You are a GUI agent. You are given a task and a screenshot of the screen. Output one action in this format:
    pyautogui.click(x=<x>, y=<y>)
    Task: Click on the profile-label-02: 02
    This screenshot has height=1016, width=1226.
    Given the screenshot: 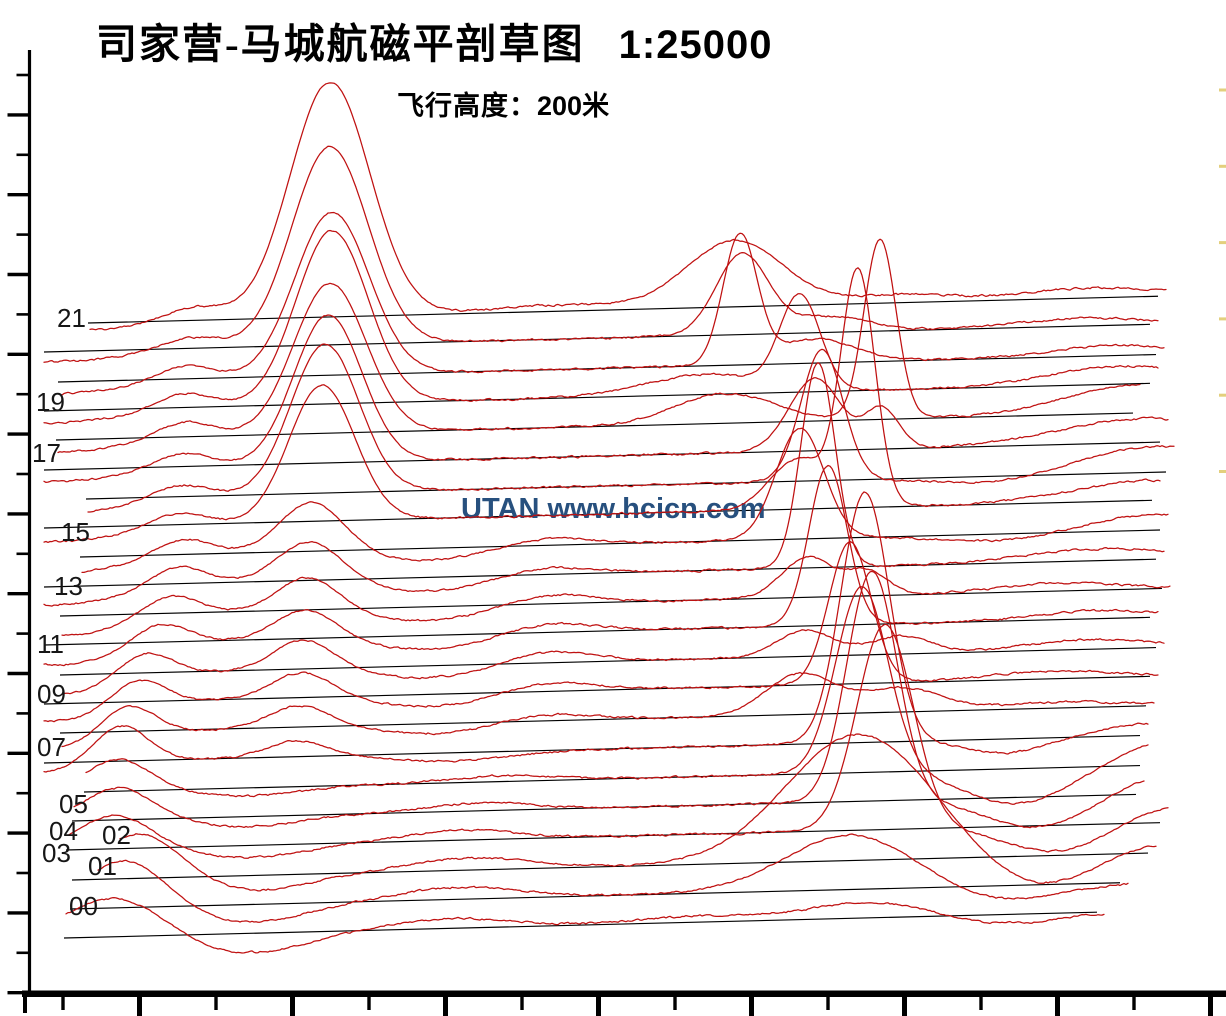 What is the action you would take?
    pyautogui.click(x=116, y=835)
    